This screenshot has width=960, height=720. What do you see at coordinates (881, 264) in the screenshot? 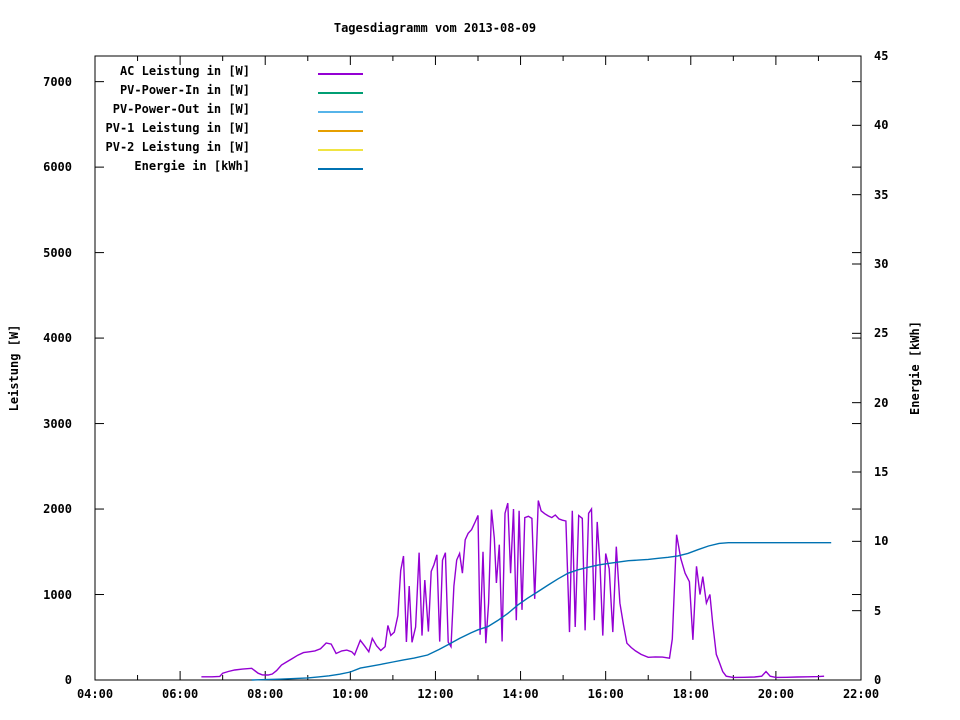
I see `y2-tick-label: 30` at bounding box center [881, 264].